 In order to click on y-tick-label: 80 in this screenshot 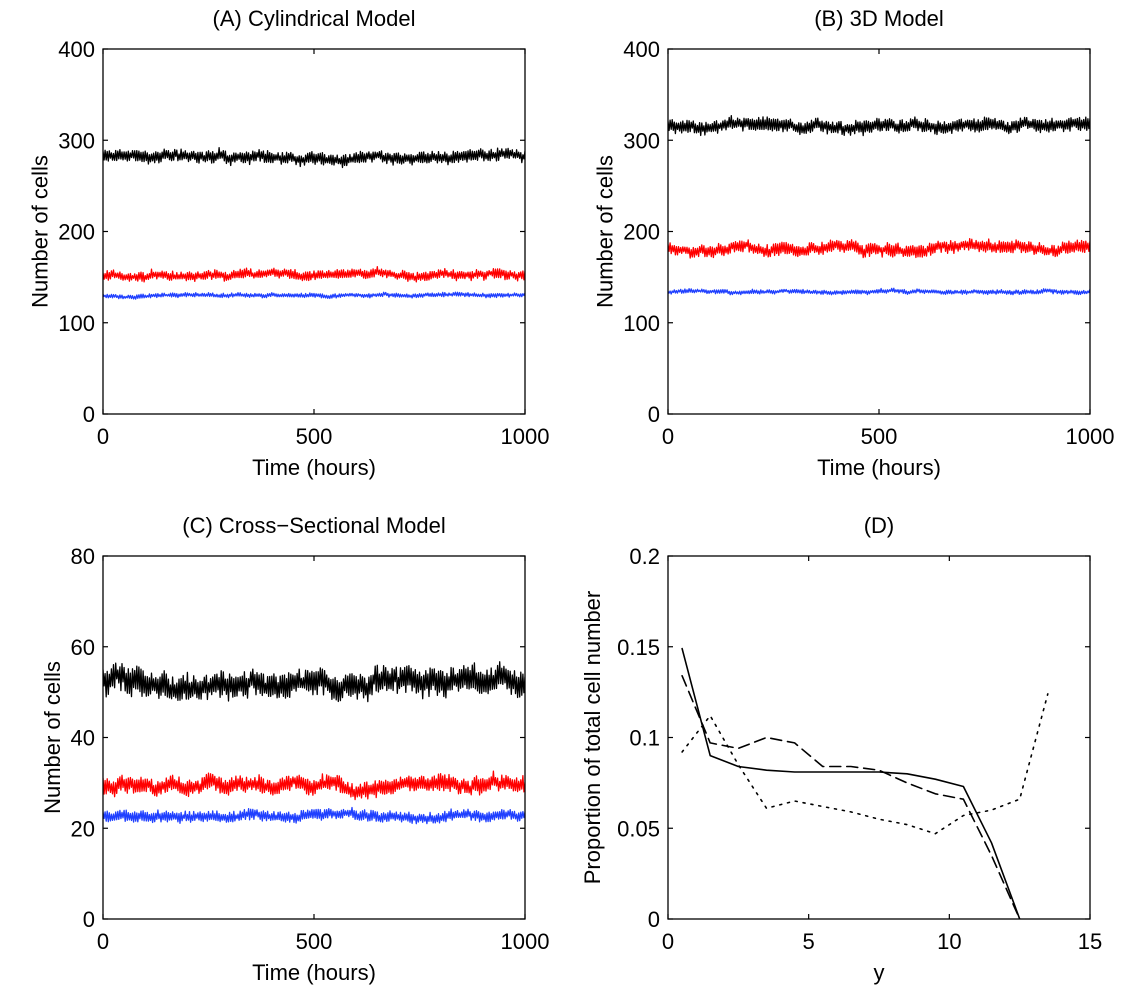, I will do `click(83, 556)`.